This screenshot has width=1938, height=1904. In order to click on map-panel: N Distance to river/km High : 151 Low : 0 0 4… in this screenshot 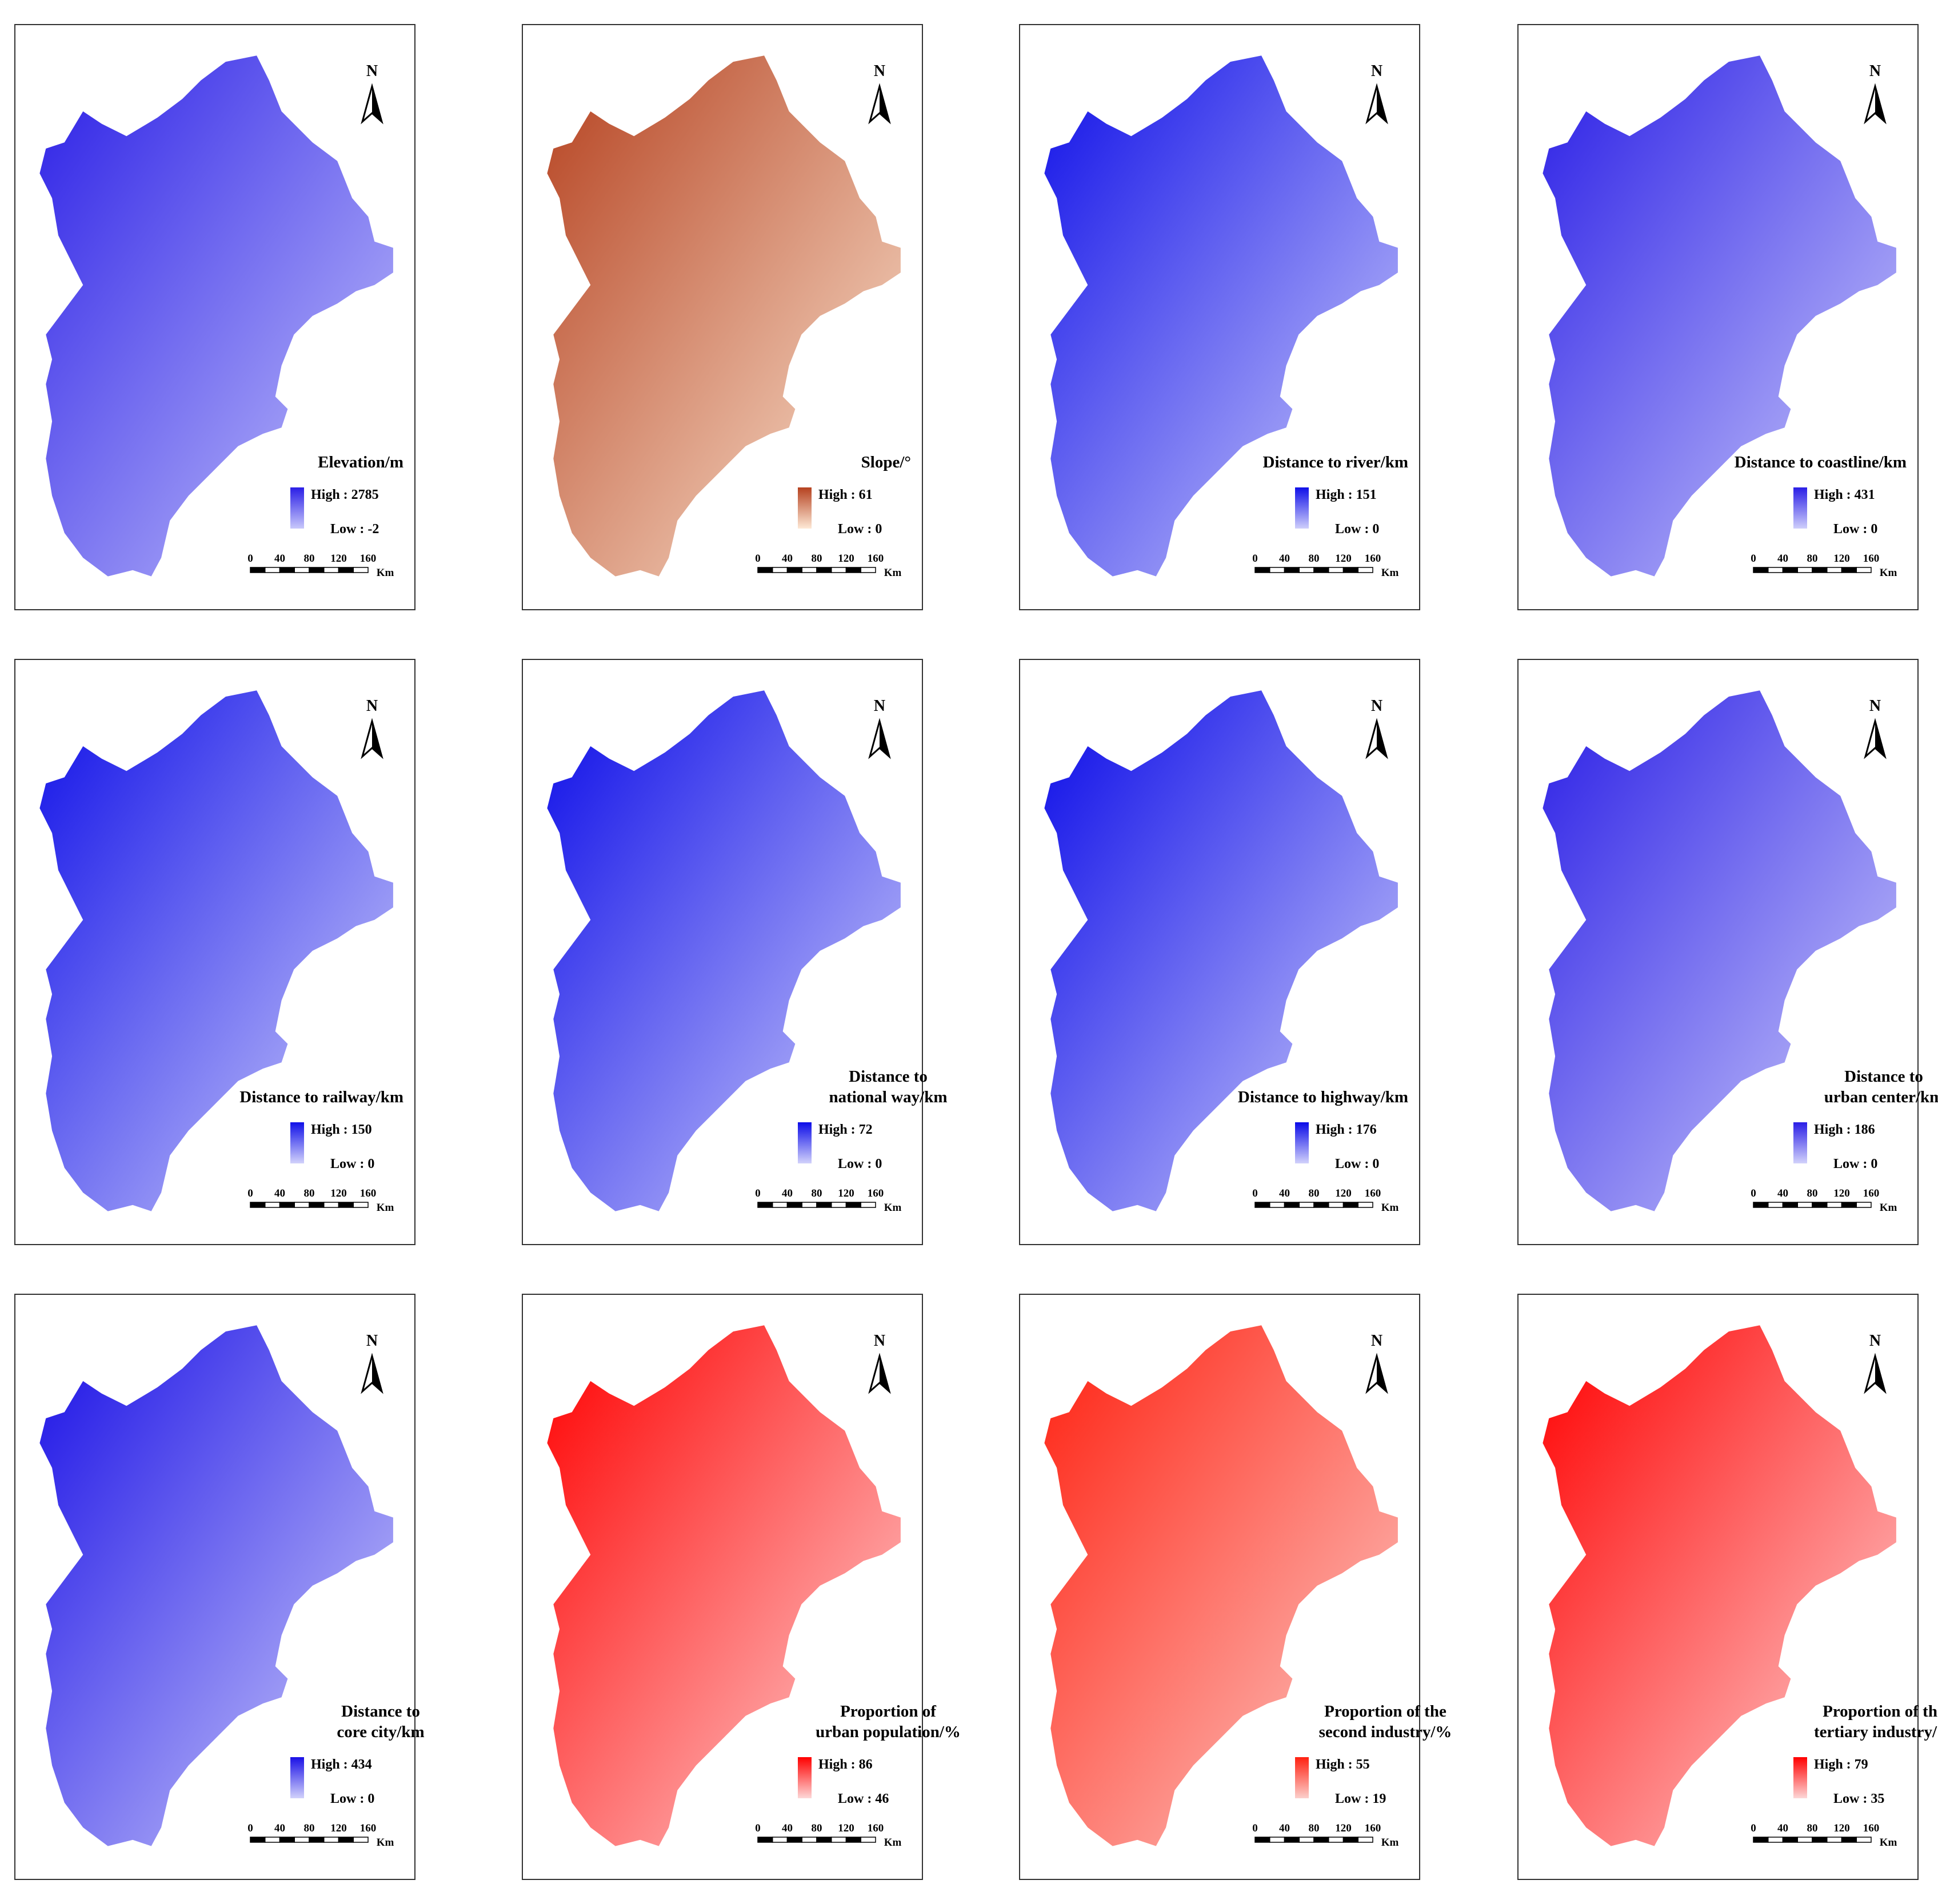, I will do `click(1219, 317)`.